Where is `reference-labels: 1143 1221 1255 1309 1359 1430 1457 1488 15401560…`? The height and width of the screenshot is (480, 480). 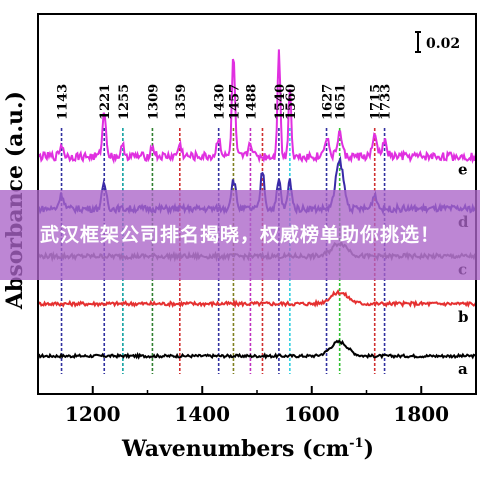 reference-labels: 1143 1221 1255 1309 1359 1430 1457 1488 15401560… is located at coordinates (225, 102).